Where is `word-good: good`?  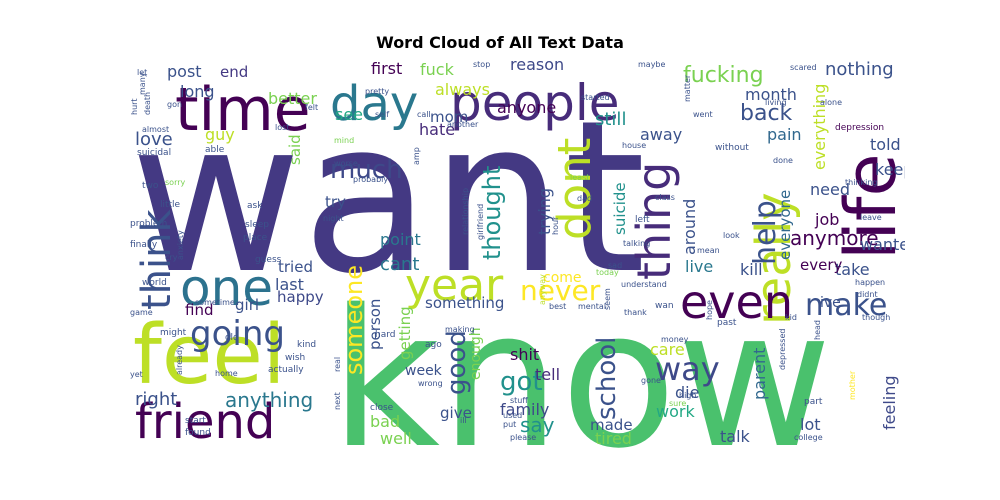 word-good: good is located at coordinates (457, 362).